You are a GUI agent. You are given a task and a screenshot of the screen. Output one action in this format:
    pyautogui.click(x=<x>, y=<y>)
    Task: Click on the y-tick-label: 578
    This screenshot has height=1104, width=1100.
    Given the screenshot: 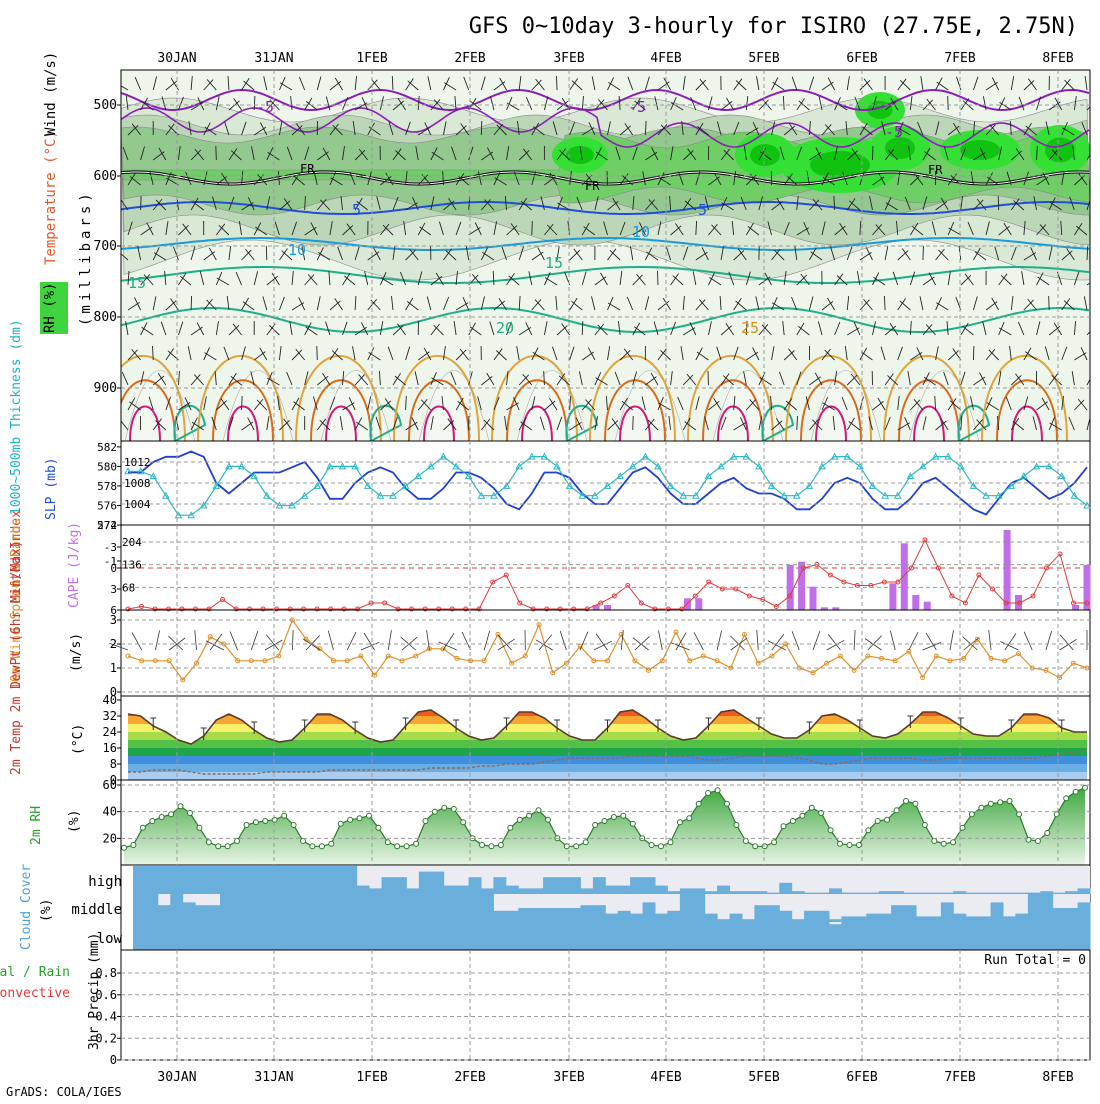 What is the action you would take?
    pyautogui.click(x=107, y=486)
    